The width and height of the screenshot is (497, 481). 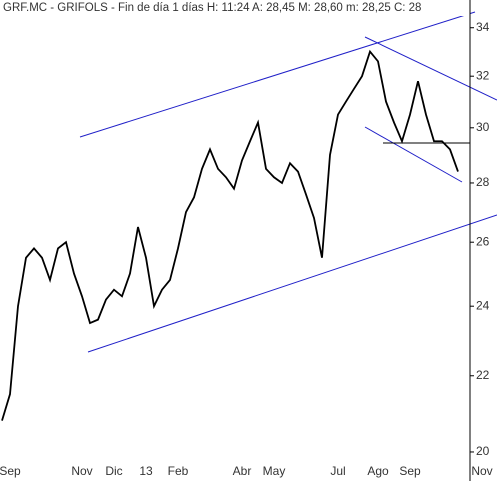 I want to click on y-tick-label: 32, so click(x=483, y=75).